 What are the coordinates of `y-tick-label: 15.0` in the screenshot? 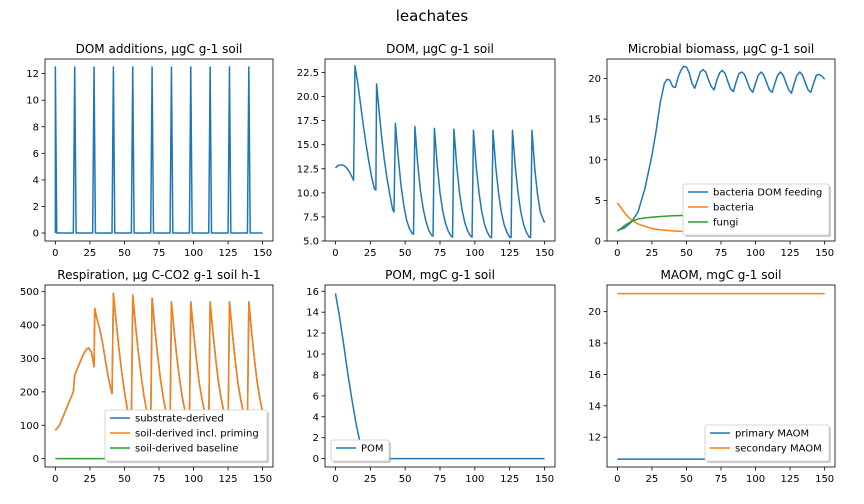 It's located at (308, 145).